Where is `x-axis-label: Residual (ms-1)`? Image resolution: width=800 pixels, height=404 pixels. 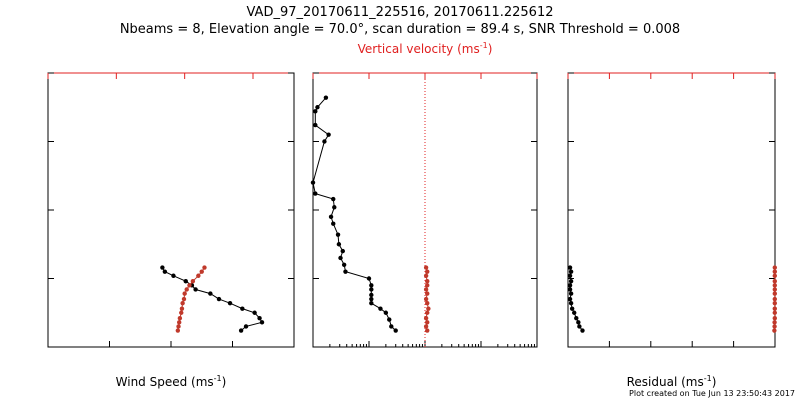
x-axis-label: Residual (ms-1) is located at coordinates (672, 381).